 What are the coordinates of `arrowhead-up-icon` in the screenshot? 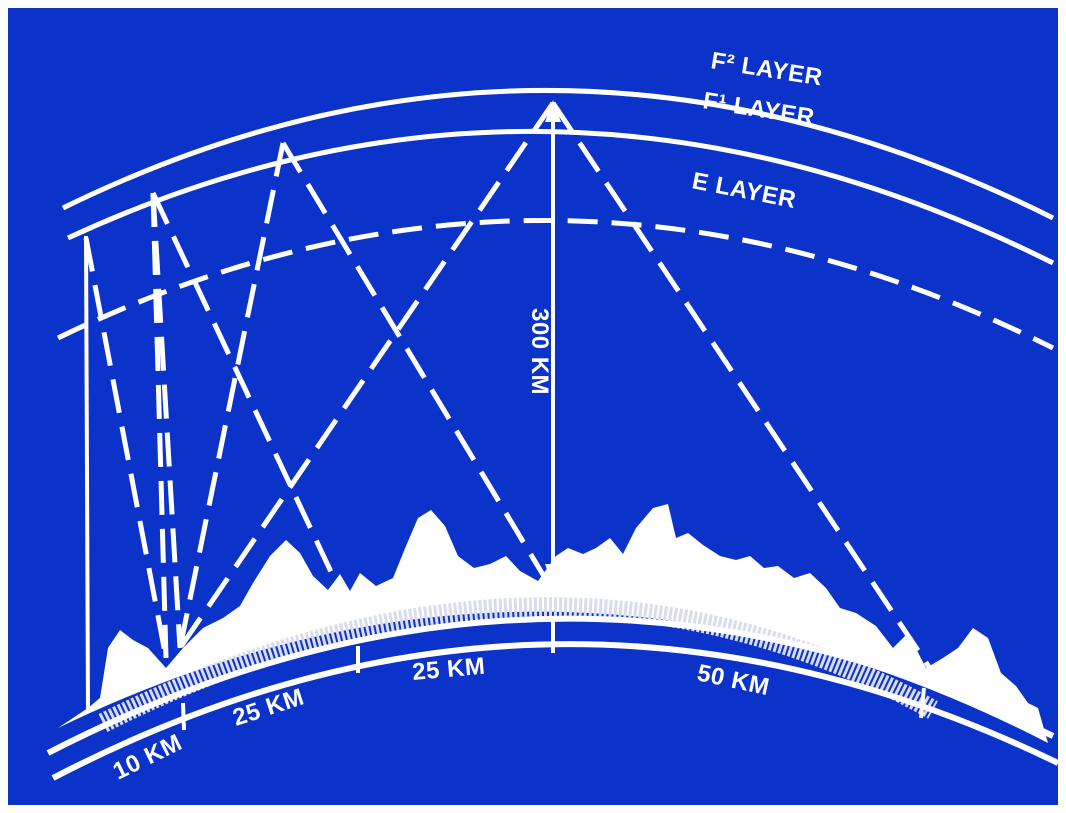 It's located at (553, 111).